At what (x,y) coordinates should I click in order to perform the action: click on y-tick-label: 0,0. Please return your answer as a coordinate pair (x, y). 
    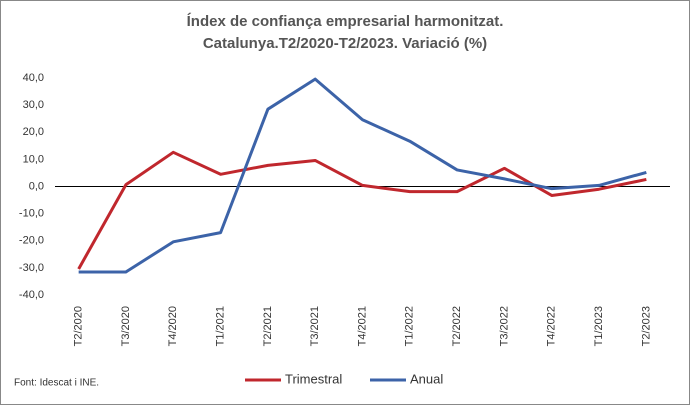
    Looking at the image, I should click on (36, 186).